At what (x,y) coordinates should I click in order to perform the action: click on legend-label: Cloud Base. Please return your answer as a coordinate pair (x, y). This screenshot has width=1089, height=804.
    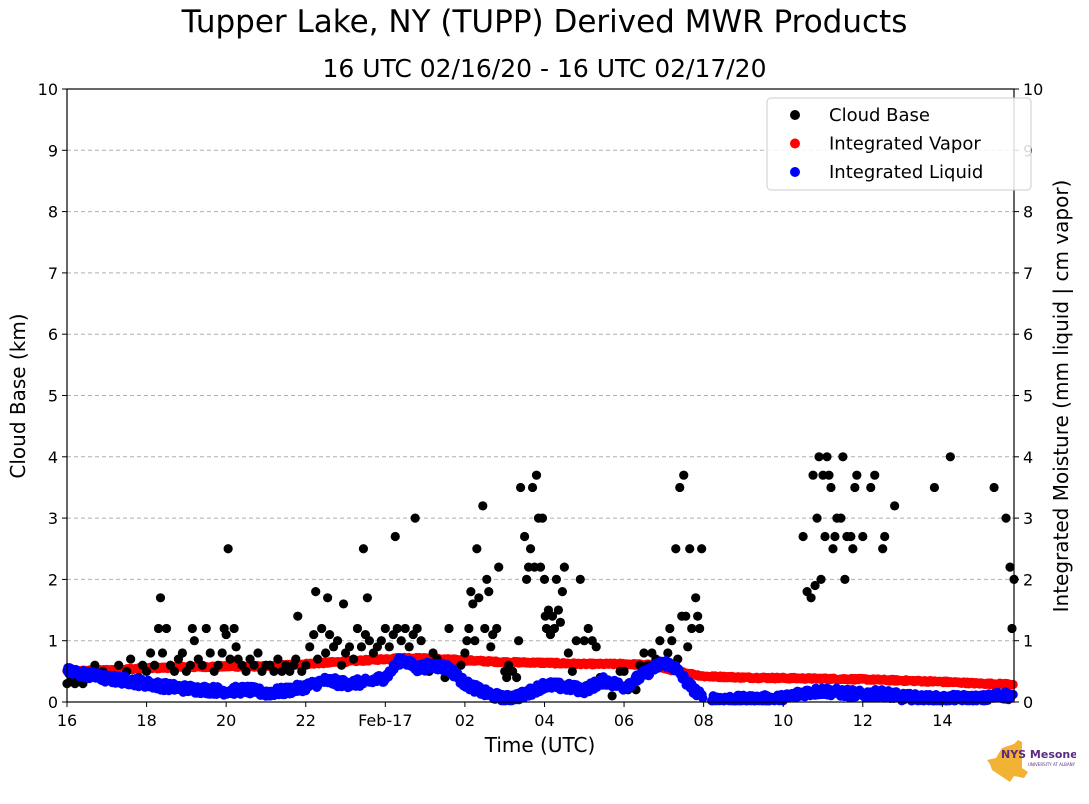
    Looking at the image, I should click on (879, 115).